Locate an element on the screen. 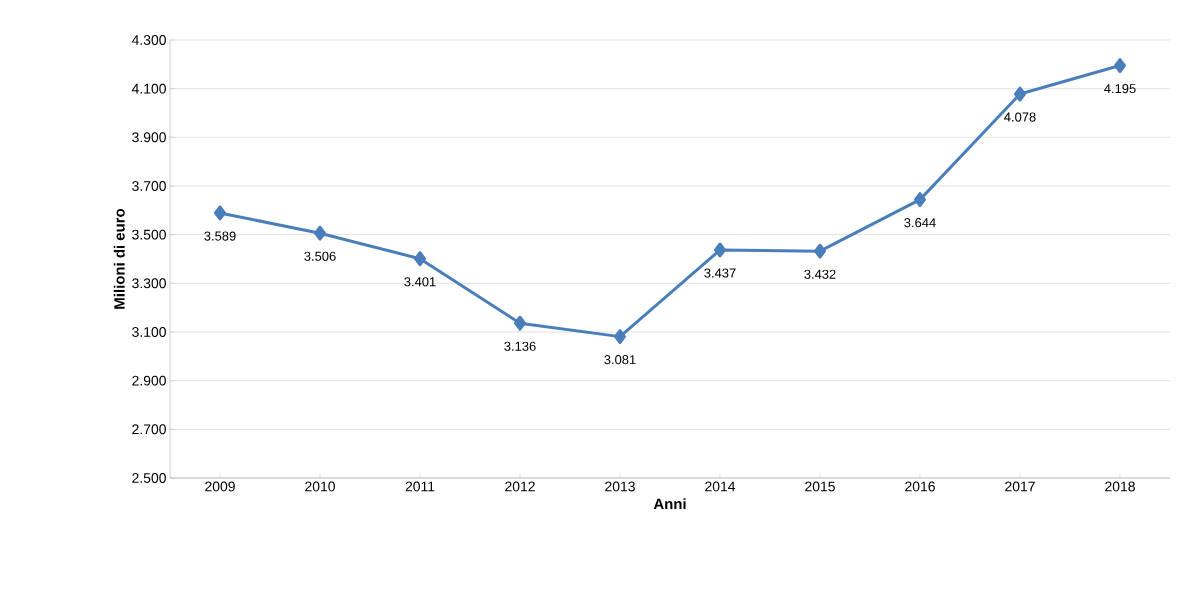 The height and width of the screenshot is (597, 1186). y-tick-label: 3.100 is located at coordinates (149, 332).